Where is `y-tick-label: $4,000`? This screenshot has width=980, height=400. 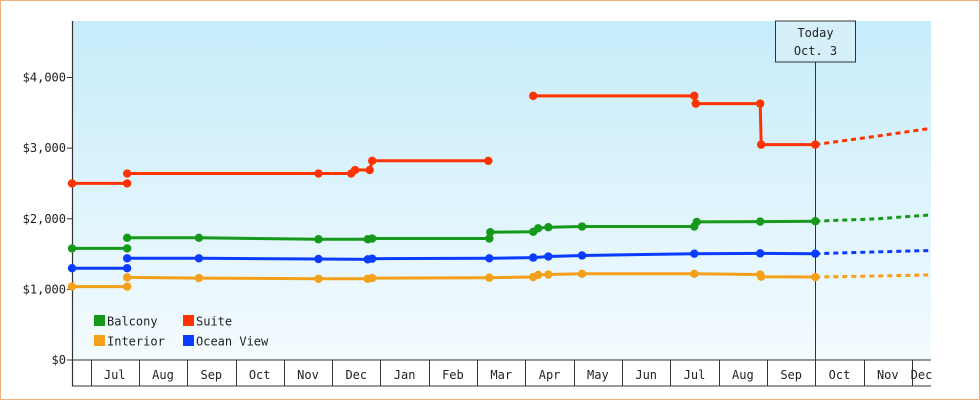
y-tick-label: $4,000 is located at coordinates (44, 78).